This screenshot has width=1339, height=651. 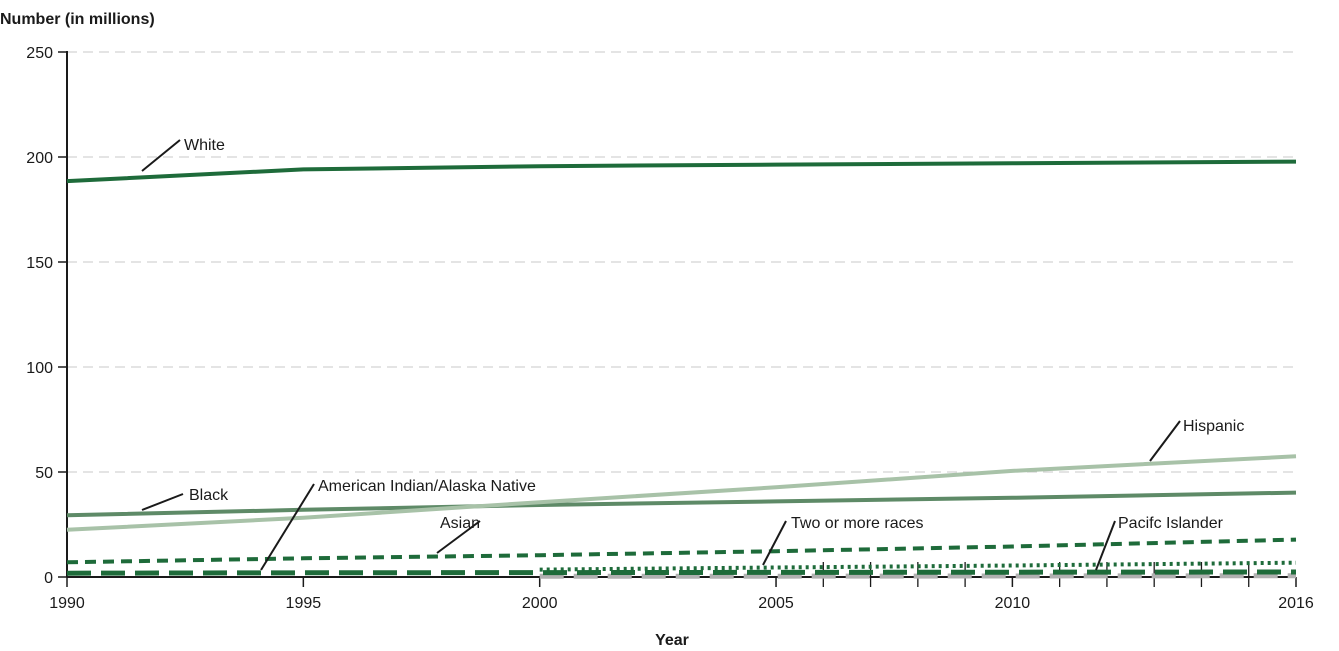 I want to click on y-axis-title: Number (in millions), so click(x=77, y=19).